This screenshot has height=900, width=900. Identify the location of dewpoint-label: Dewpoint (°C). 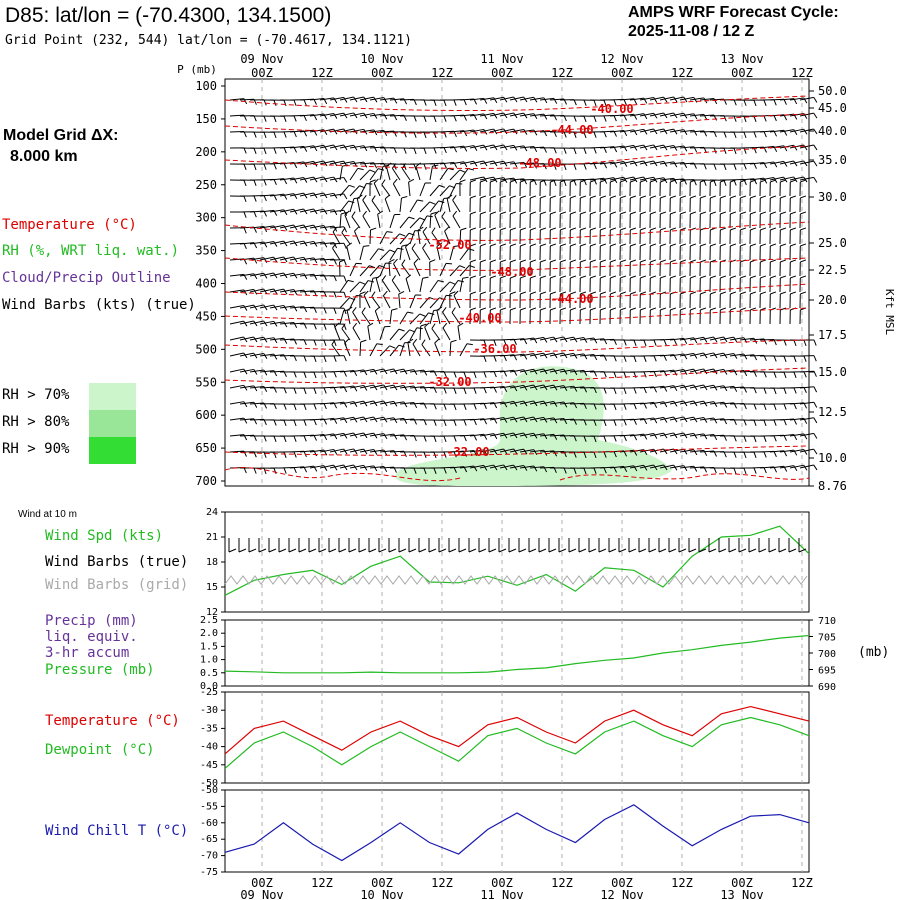
(100, 750).